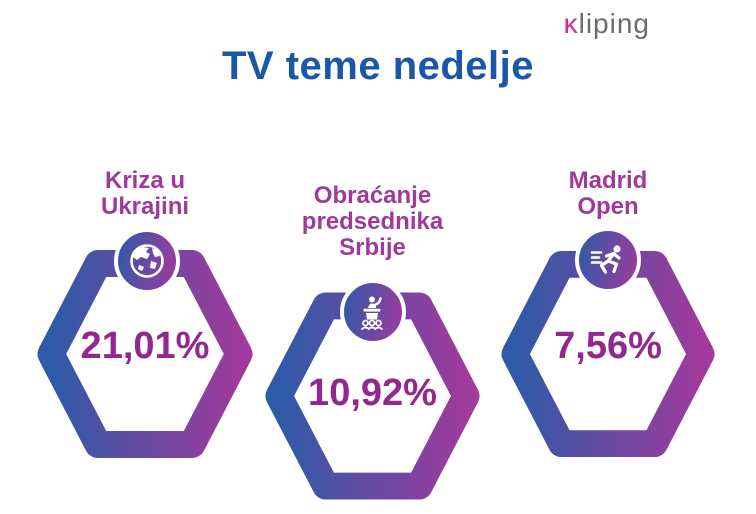 This screenshot has width=756, height=514. What do you see at coordinates (378, 66) in the screenshot?
I see `page-title: TV teme nedelje` at bounding box center [378, 66].